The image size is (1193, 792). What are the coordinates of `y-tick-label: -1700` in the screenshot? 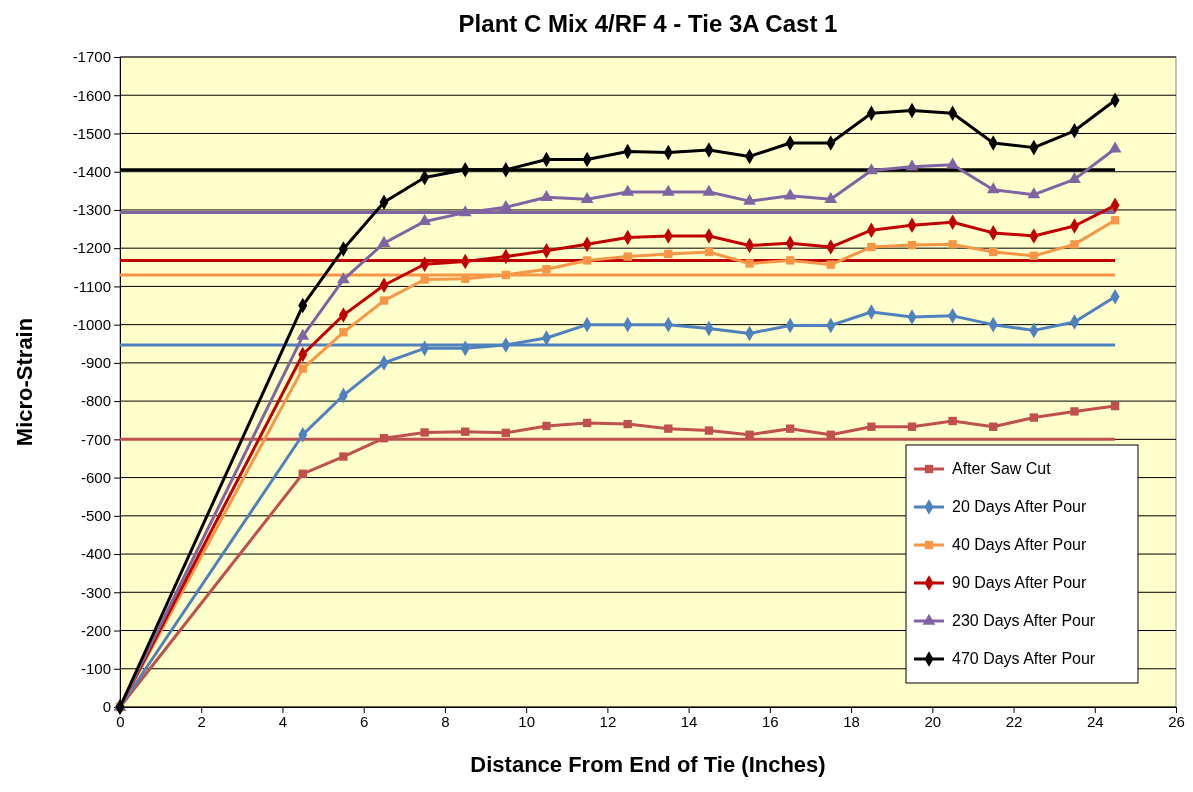 It's located at (91, 57).